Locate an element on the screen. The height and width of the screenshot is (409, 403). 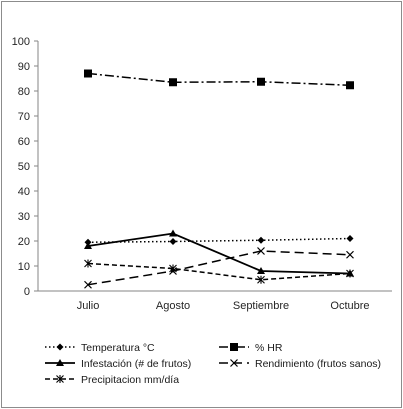
legend-item: Temperatura °C is located at coordinates (100, 348).